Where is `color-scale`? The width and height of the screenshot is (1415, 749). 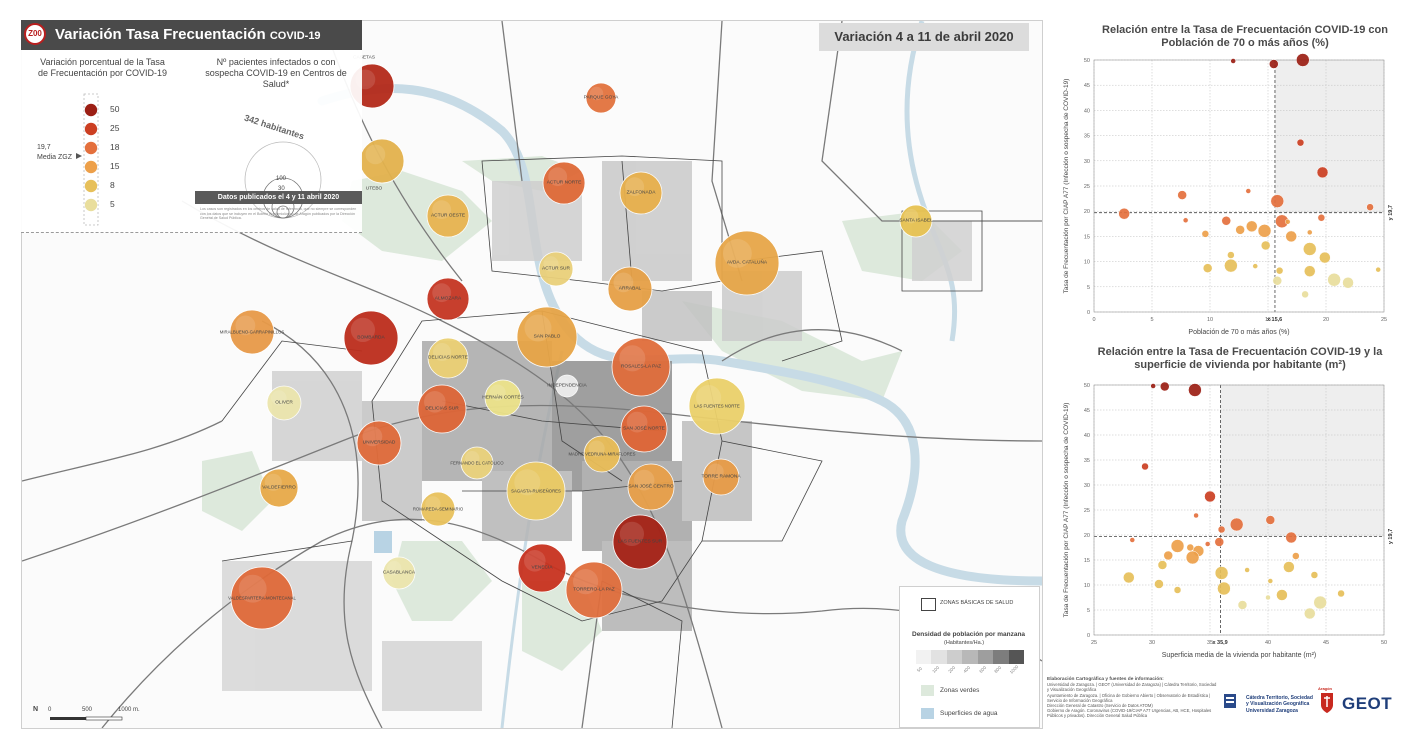 color-scale is located at coordinates (91, 157).